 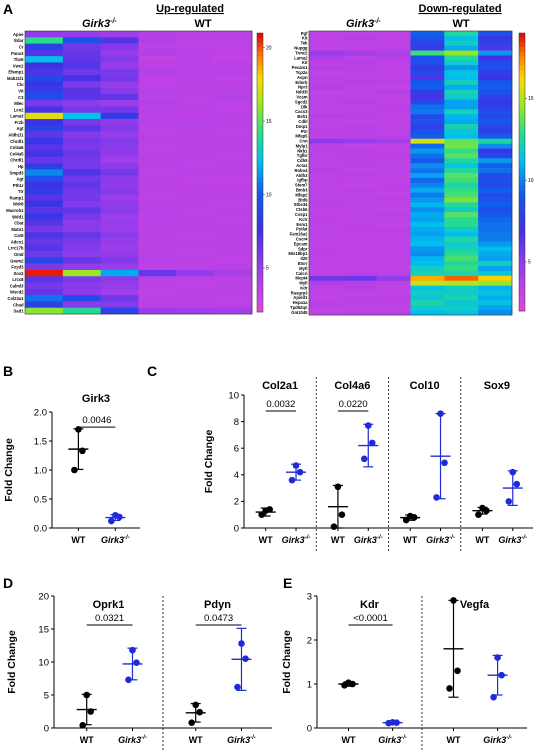 What do you see at coordinates (19, 40) in the screenshot?
I see `heatmap-up-gene-label: Edar` at bounding box center [19, 40].